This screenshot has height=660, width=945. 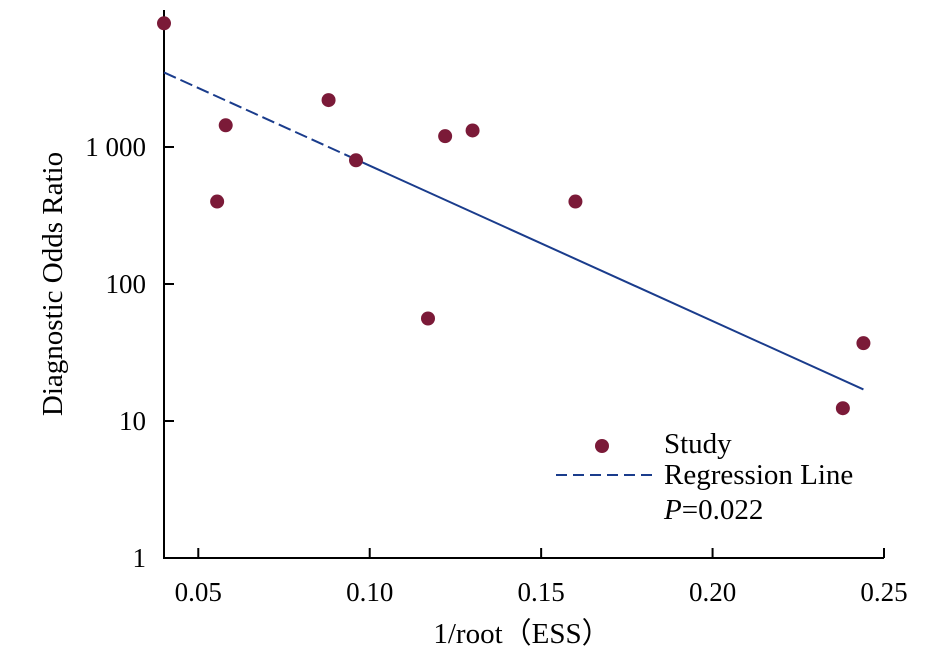 What do you see at coordinates (132, 421) in the screenshot?
I see `y-tick-label: 10` at bounding box center [132, 421].